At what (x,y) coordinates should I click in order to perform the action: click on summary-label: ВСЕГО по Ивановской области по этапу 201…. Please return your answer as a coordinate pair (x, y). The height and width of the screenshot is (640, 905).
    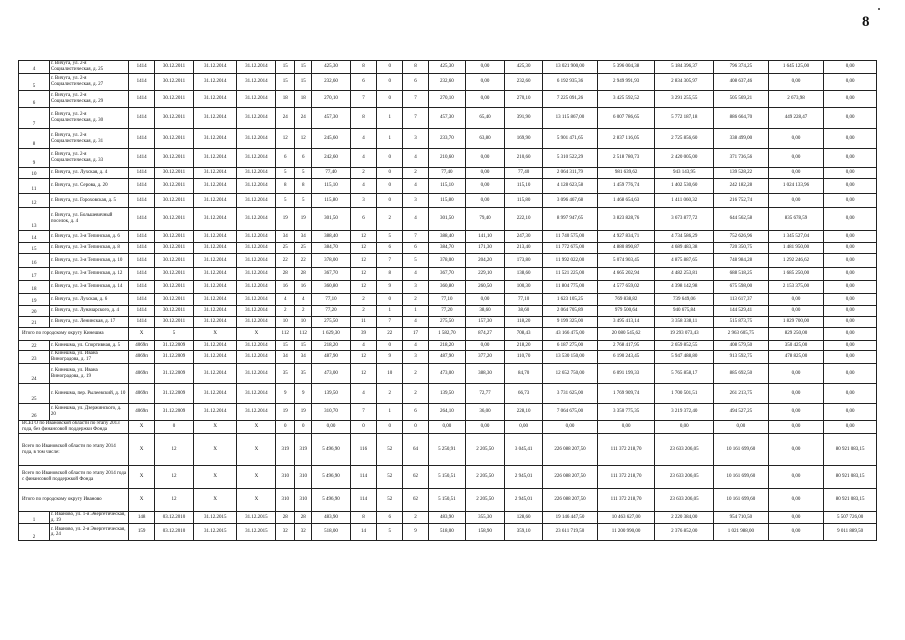
    Looking at the image, I should click on (73, 427).